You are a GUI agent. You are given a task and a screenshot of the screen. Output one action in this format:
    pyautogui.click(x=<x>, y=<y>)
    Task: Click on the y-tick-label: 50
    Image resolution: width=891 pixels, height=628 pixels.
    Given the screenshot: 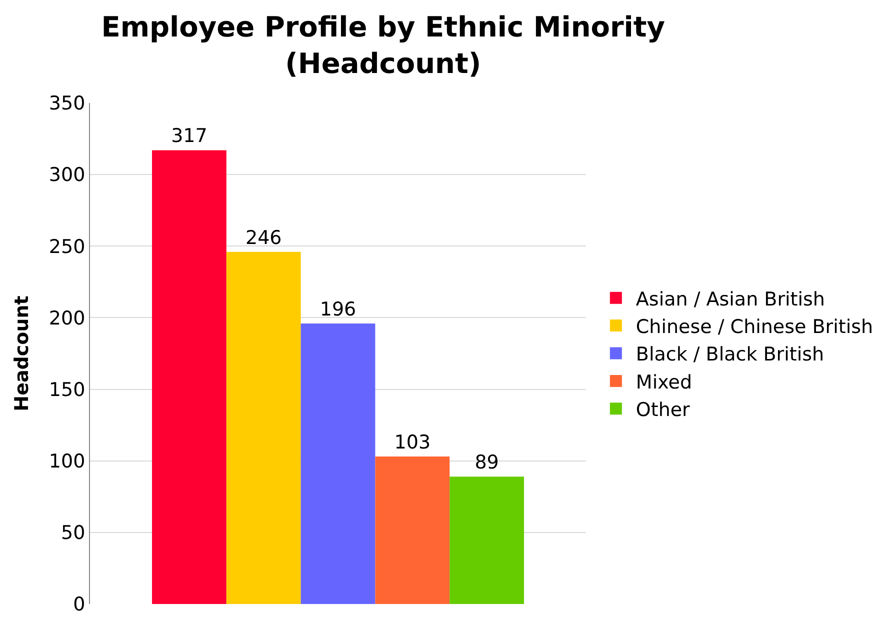 What is the action you would take?
    pyautogui.click(x=73, y=533)
    